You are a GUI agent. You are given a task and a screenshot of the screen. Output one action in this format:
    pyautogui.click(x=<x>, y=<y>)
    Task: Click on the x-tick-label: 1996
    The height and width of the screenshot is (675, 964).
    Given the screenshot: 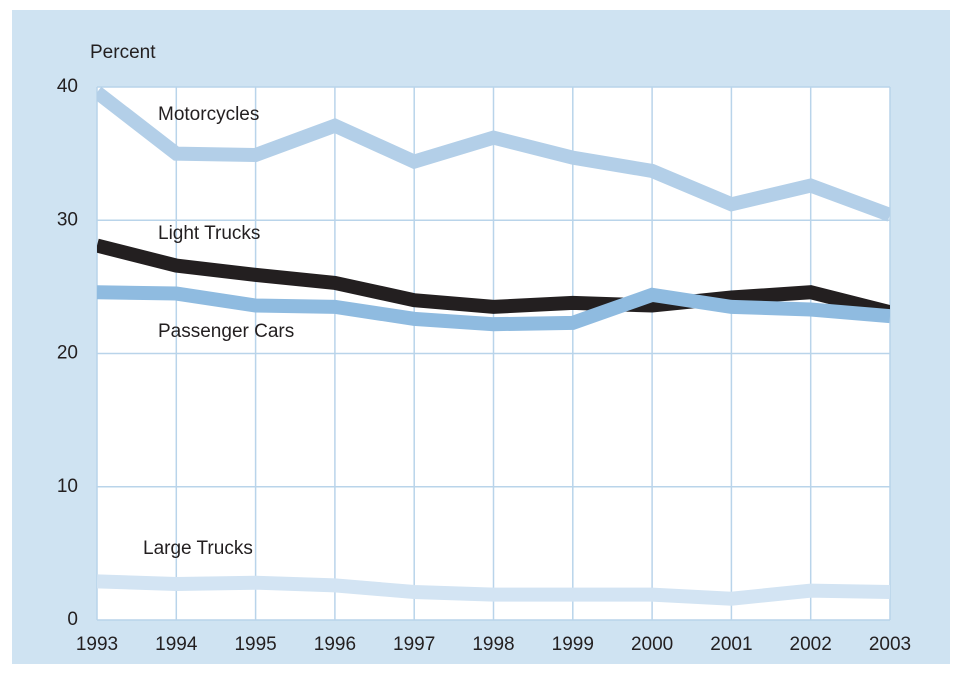 What is the action you would take?
    pyautogui.click(x=335, y=644)
    